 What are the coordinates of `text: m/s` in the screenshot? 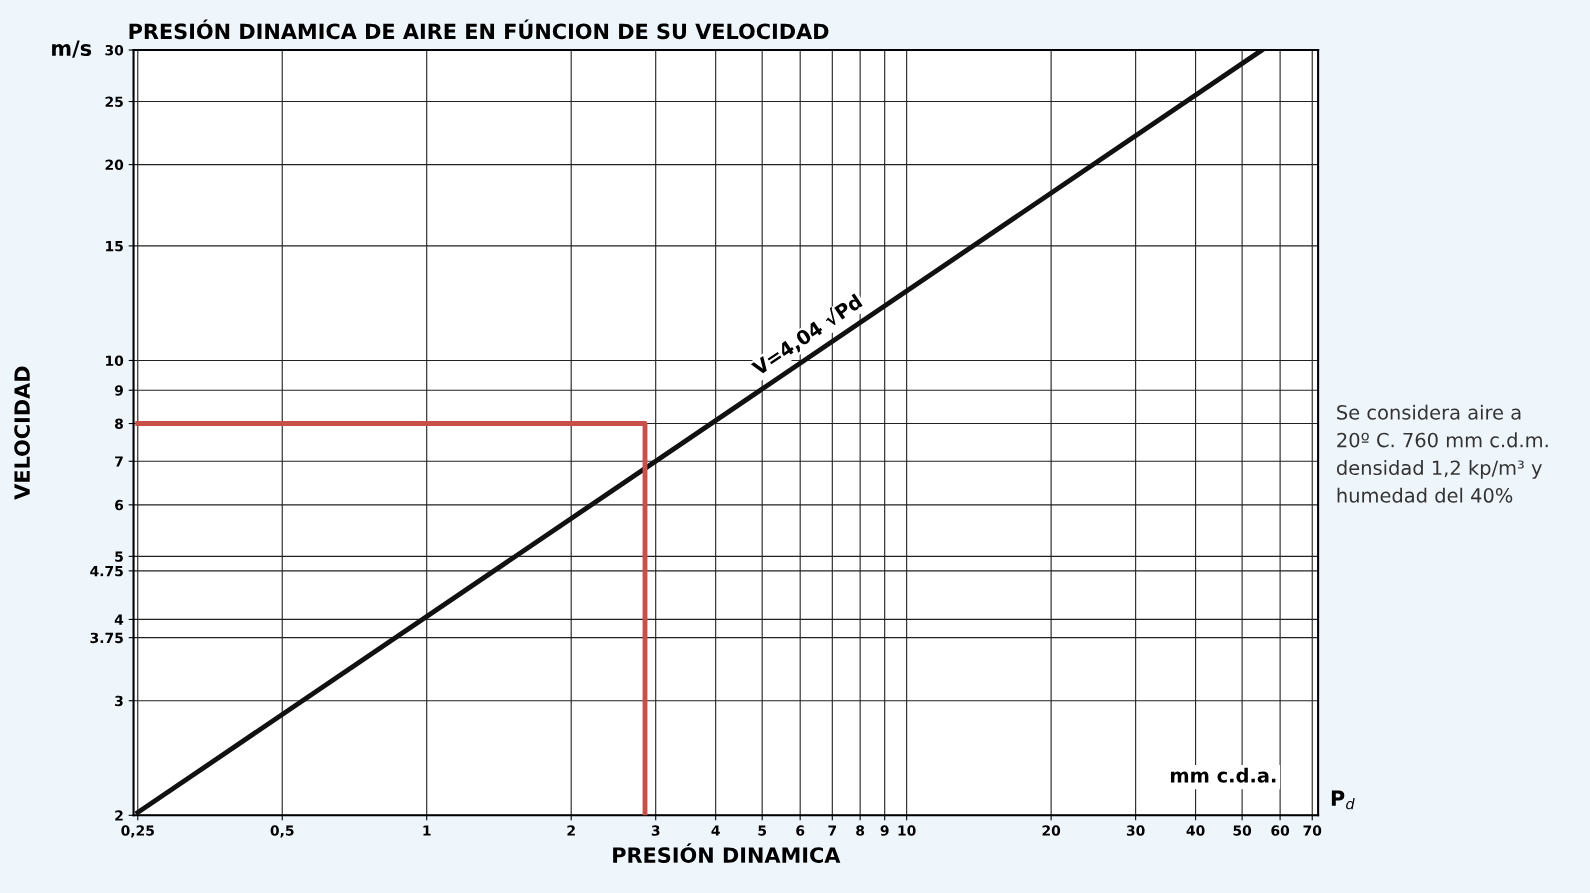 It's located at (72, 49).